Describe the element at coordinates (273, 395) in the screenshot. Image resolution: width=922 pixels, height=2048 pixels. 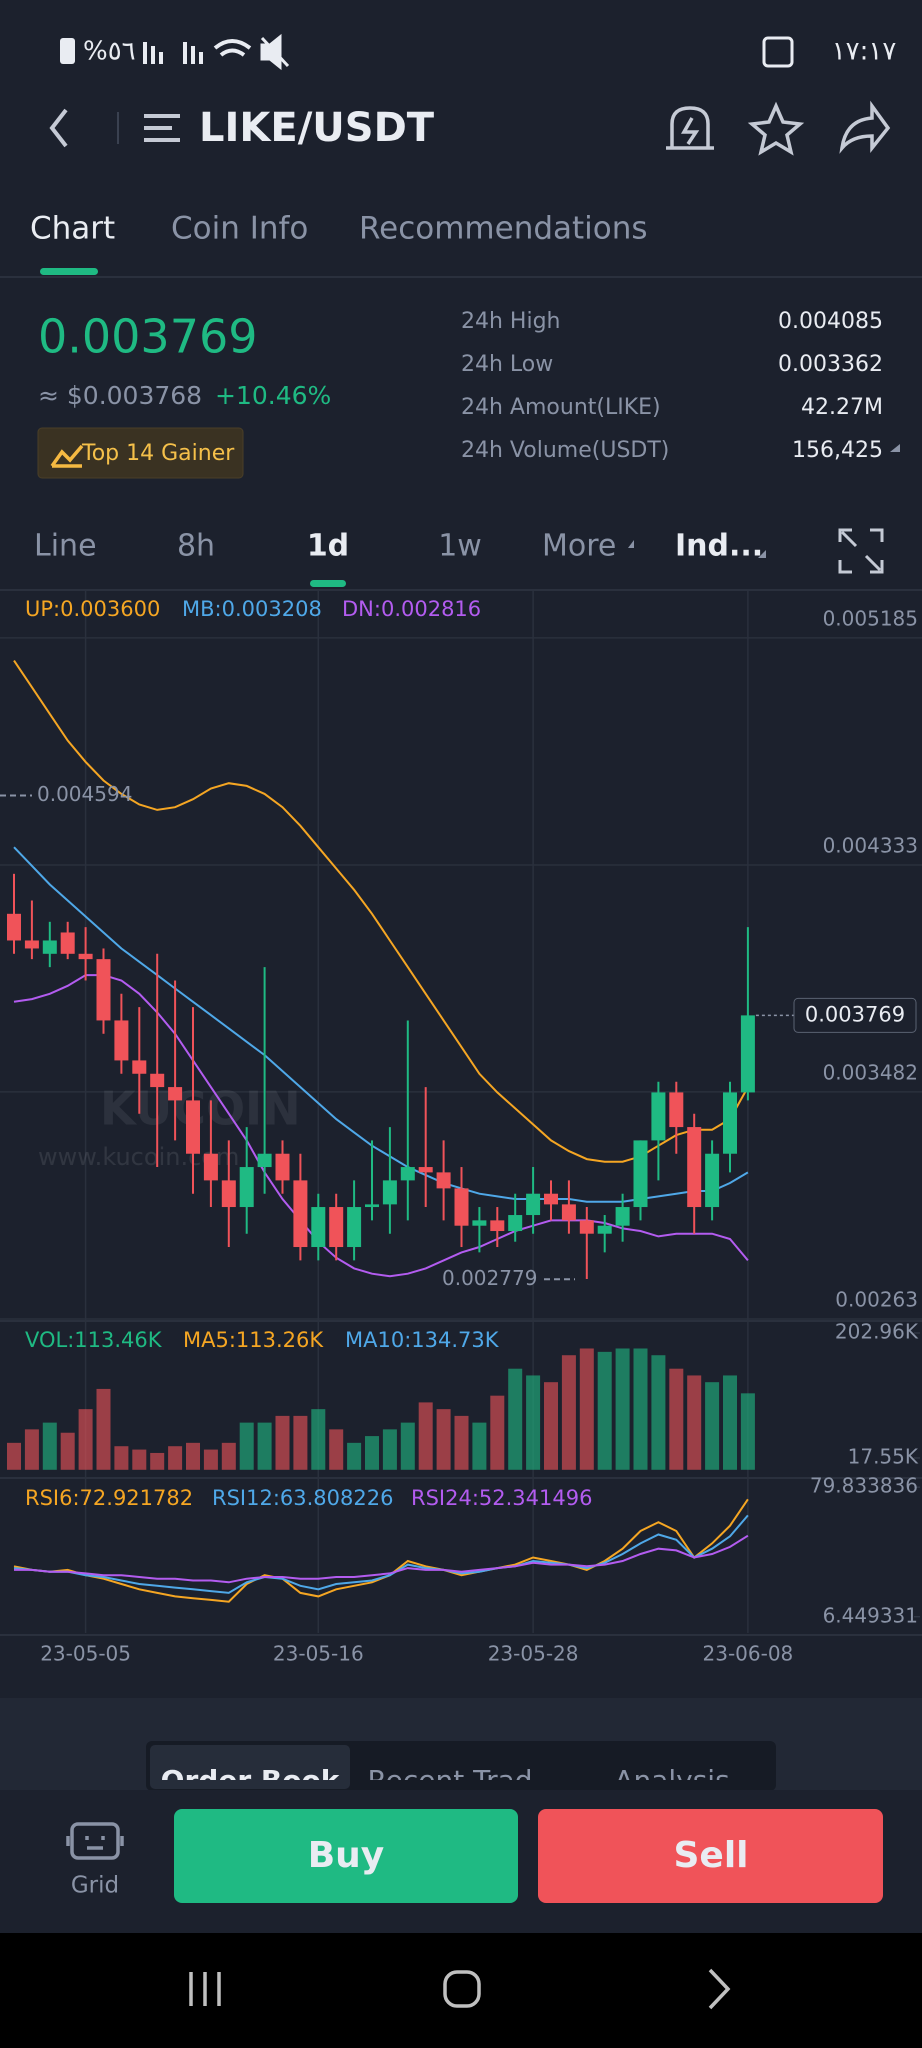
I see `price-change: +10.46%` at that location.